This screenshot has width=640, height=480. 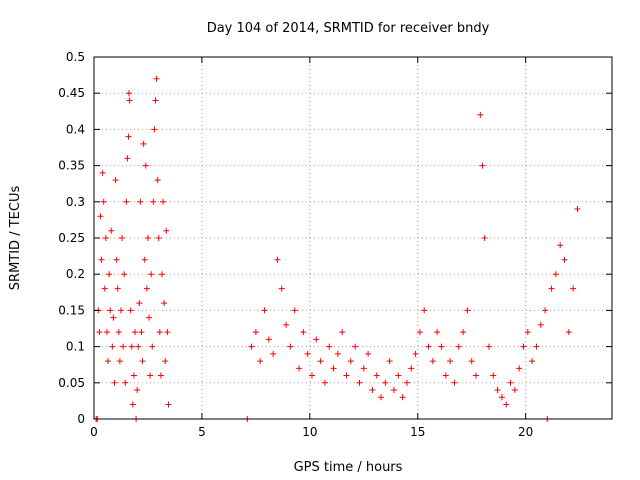 I want to click on x-tick-label: 10, so click(x=309, y=432).